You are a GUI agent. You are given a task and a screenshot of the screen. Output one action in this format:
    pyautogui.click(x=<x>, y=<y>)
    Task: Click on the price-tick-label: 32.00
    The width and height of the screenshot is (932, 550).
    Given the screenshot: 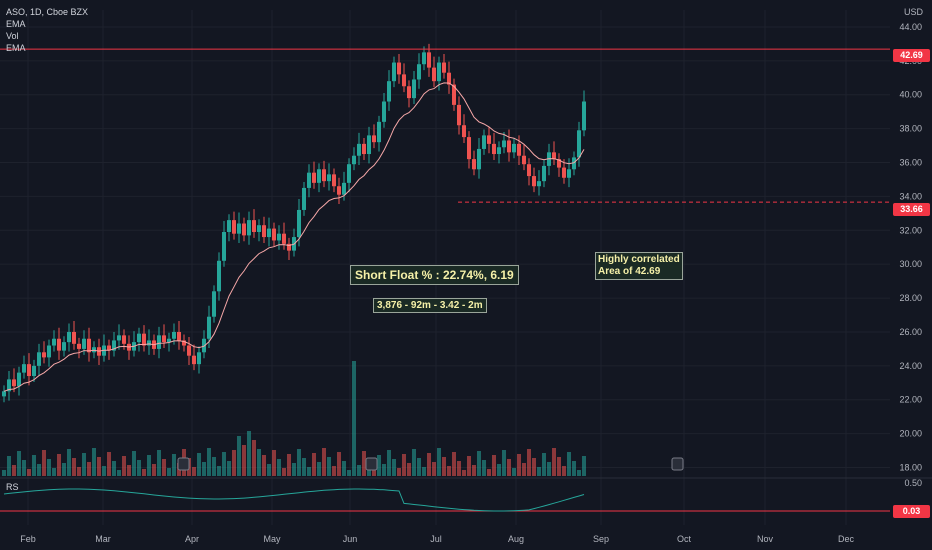 What is the action you would take?
    pyautogui.click(x=910, y=230)
    